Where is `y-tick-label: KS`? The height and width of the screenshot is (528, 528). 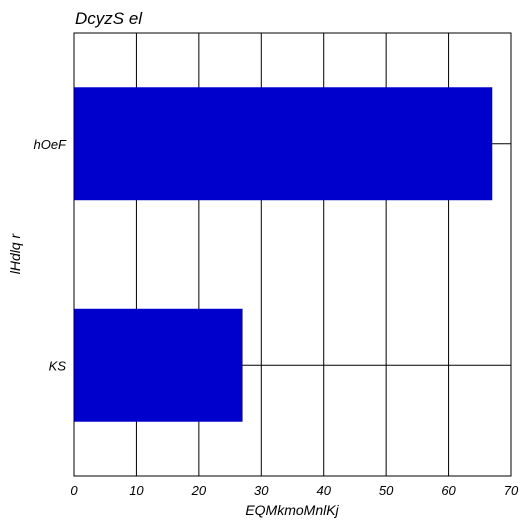 y-tick-label: KS is located at coordinates (58, 365).